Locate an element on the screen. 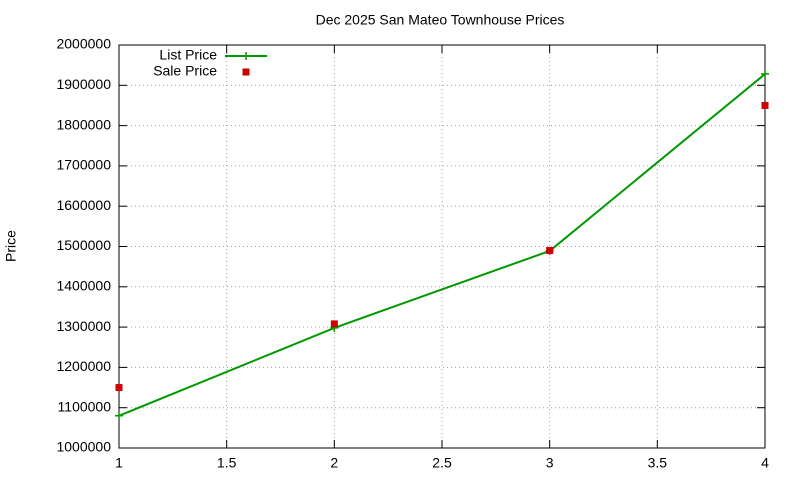 The width and height of the screenshot is (800, 485). legend-label: List Price is located at coordinates (188, 55).